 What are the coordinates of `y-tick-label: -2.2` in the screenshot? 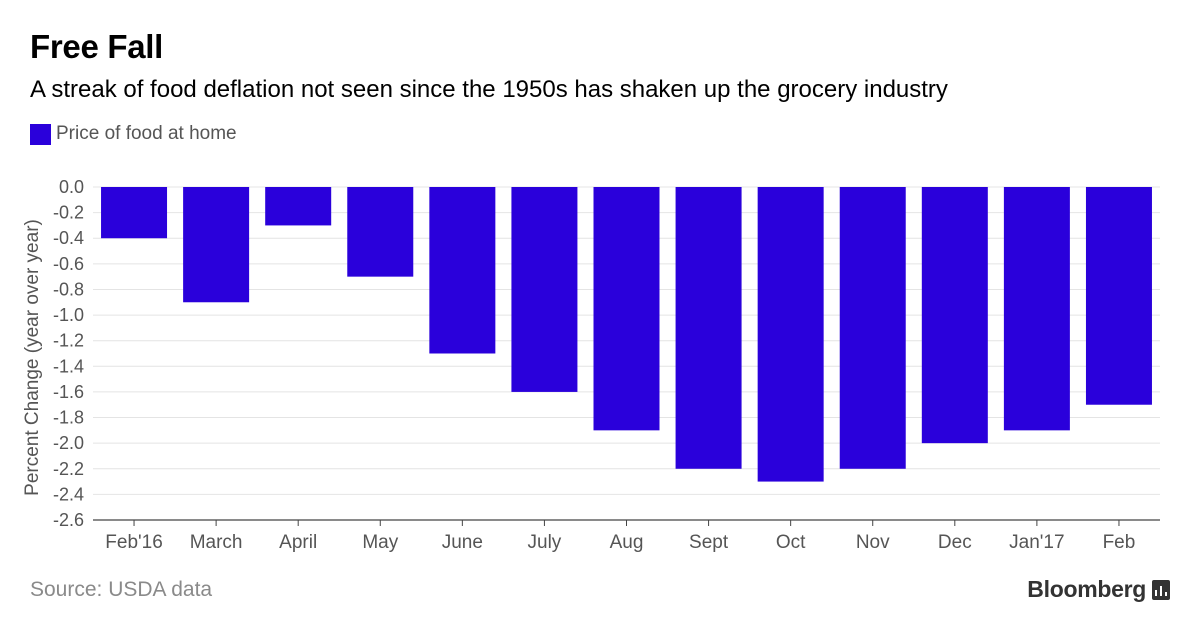 It's located at (68, 469).